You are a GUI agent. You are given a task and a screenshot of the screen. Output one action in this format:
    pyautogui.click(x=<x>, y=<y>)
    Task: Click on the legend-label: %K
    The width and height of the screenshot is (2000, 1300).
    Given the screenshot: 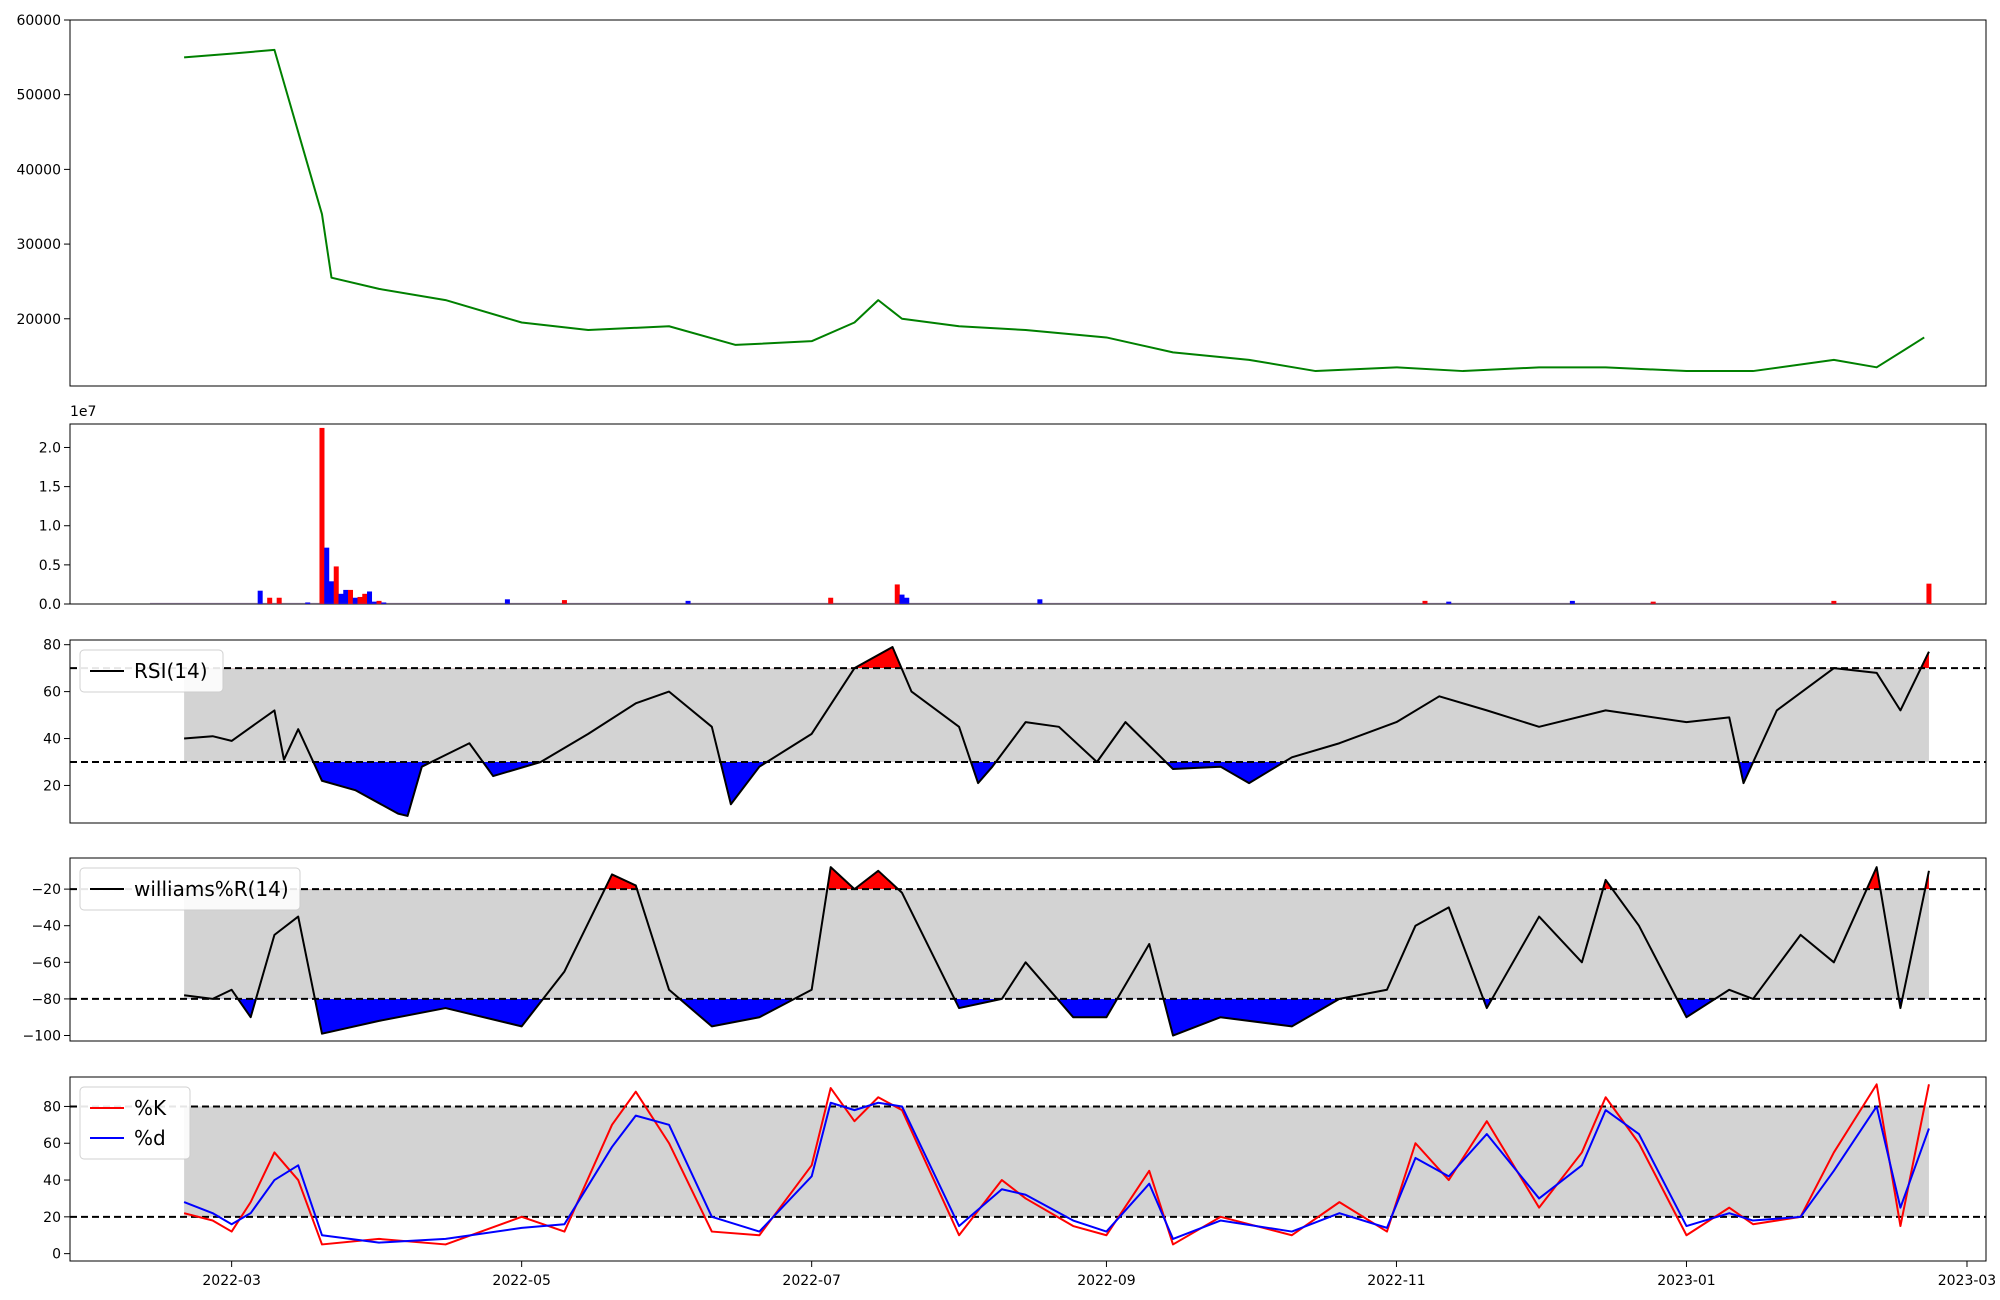 What is the action you would take?
    pyautogui.click(x=150, y=1108)
    